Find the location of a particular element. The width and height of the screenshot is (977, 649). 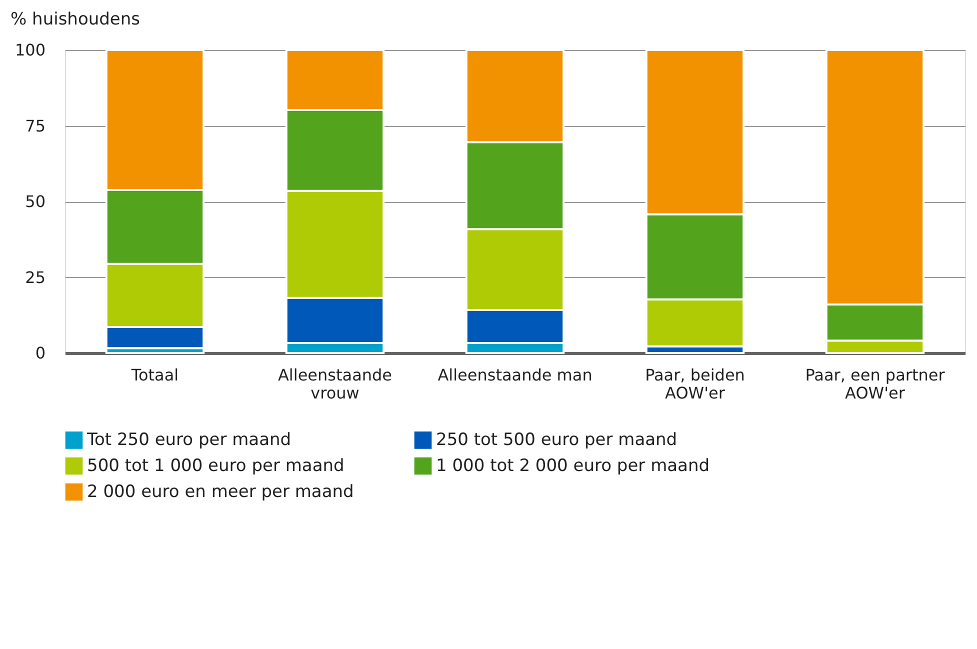

y-tick-label: 50 is located at coordinates (35, 201).